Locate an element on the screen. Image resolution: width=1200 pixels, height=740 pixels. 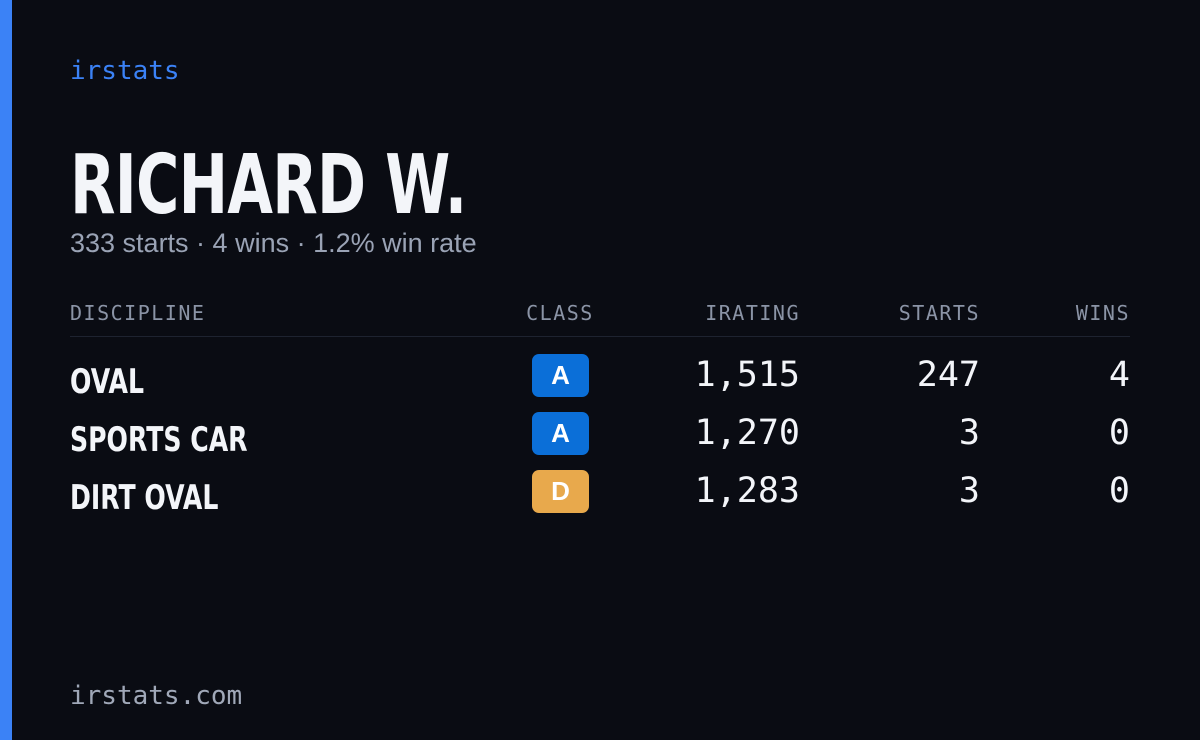
discipline: SPORTS CAR is located at coordinates (159, 440).